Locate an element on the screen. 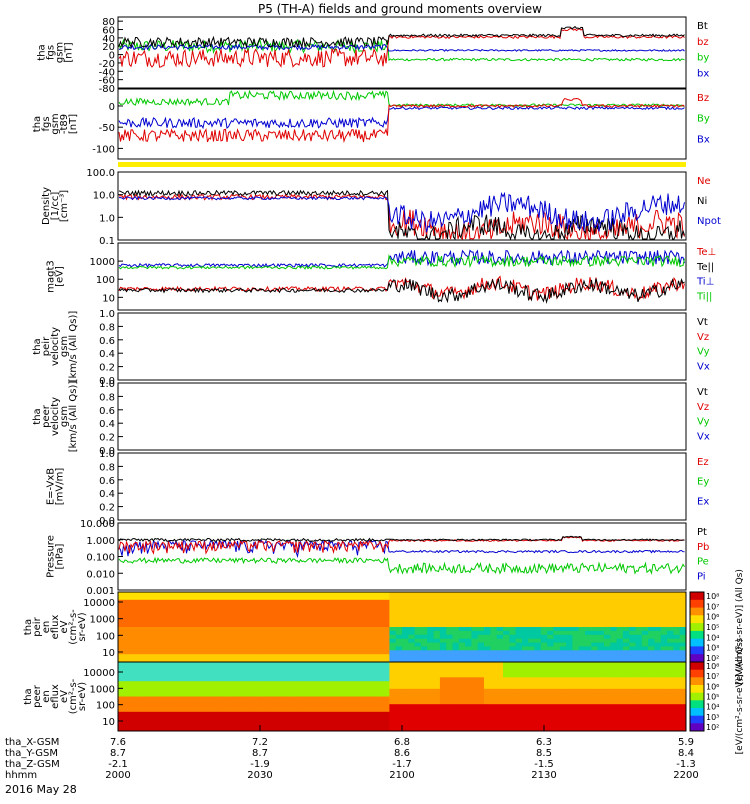 This screenshot has width=750, height=804. pressure-ylabel-line: [nPa] is located at coordinates (60, 556).